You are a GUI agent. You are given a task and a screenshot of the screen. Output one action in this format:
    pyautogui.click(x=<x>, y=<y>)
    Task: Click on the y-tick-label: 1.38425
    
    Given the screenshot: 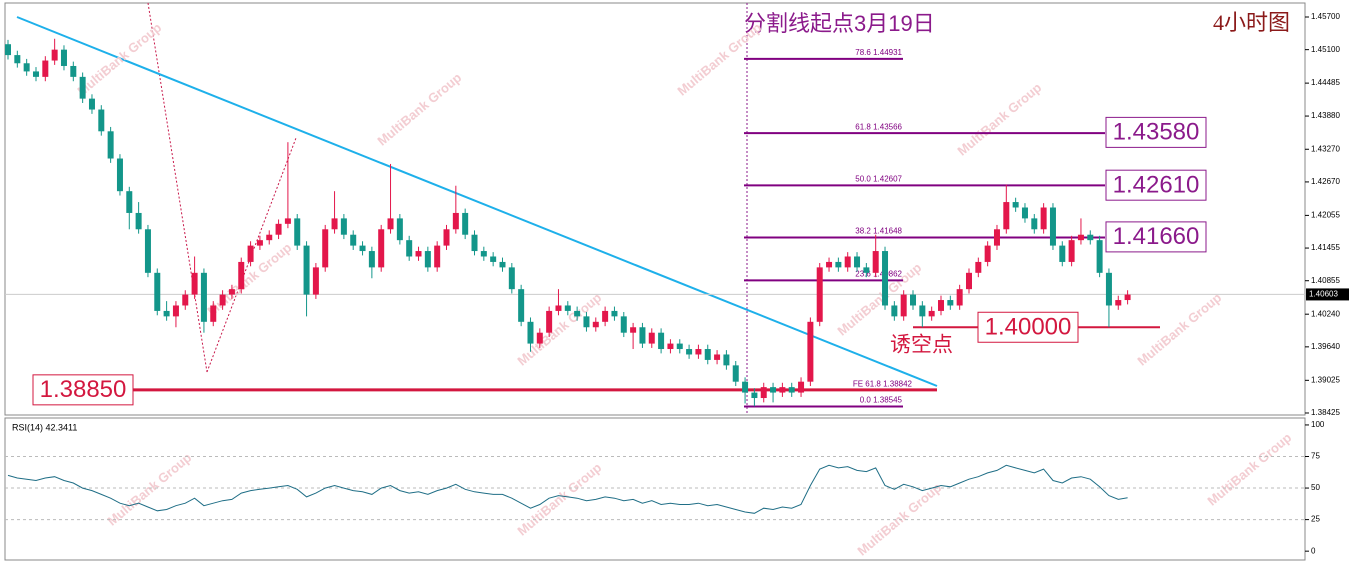 What is the action you would take?
    pyautogui.click(x=1325, y=412)
    